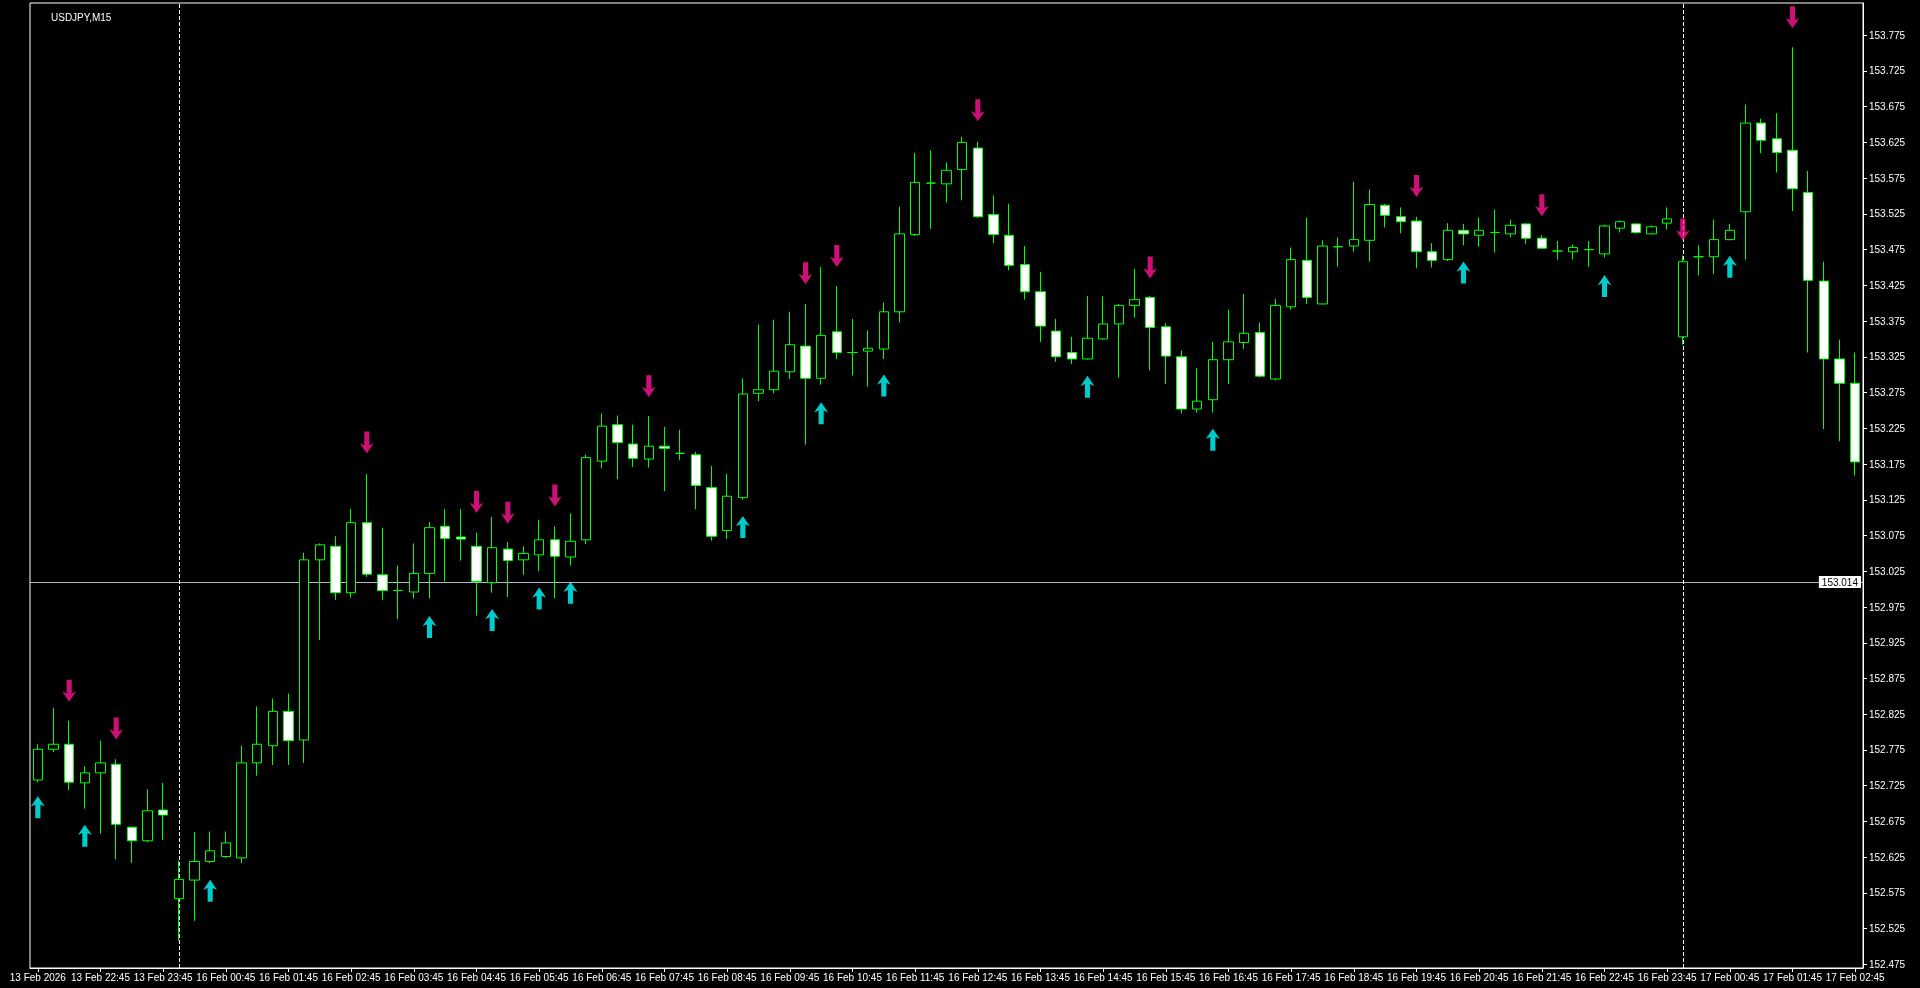  What do you see at coordinates (1417, 977) in the screenshot?
I see `x-tick-label: 16 Feb 19:45` at bounding box center [1417, 977].